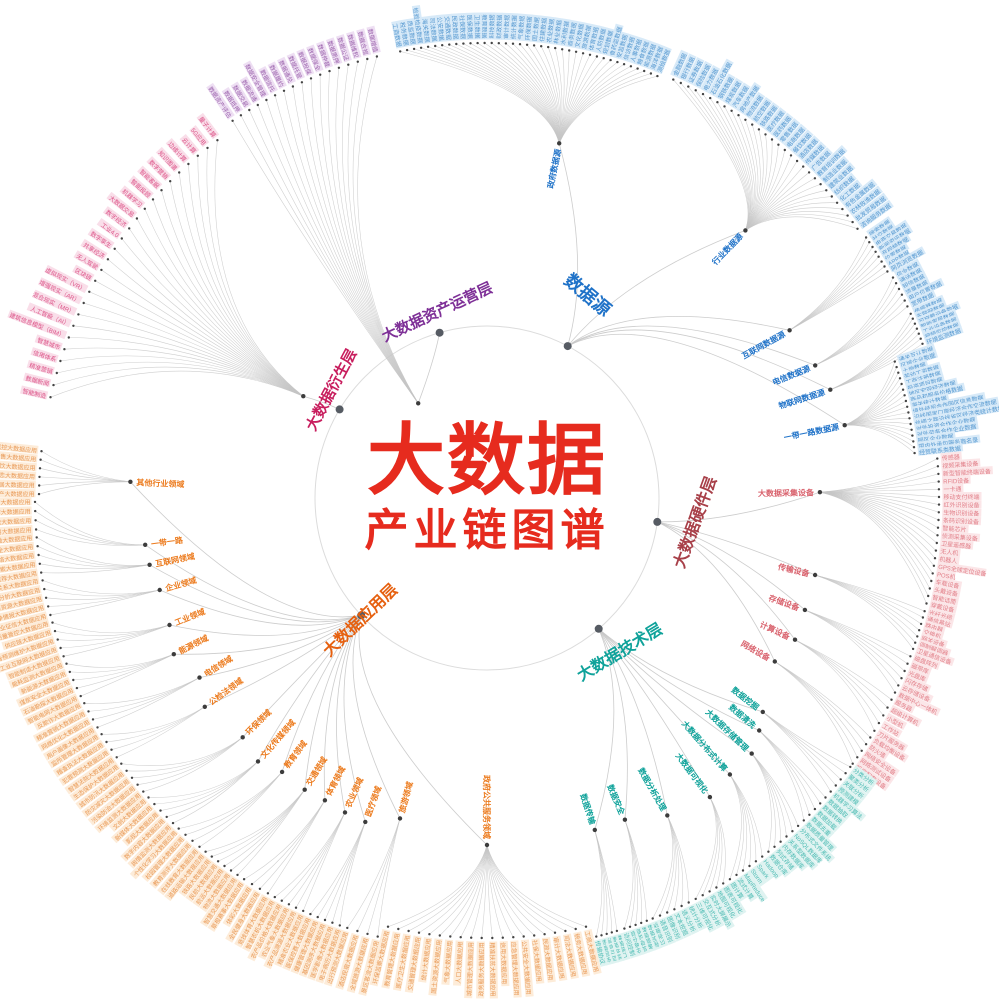  What do you see at coordinates (34, 392) in the screenshot?
I see `leaf: 智能制造` at bounding box center [34, 392].